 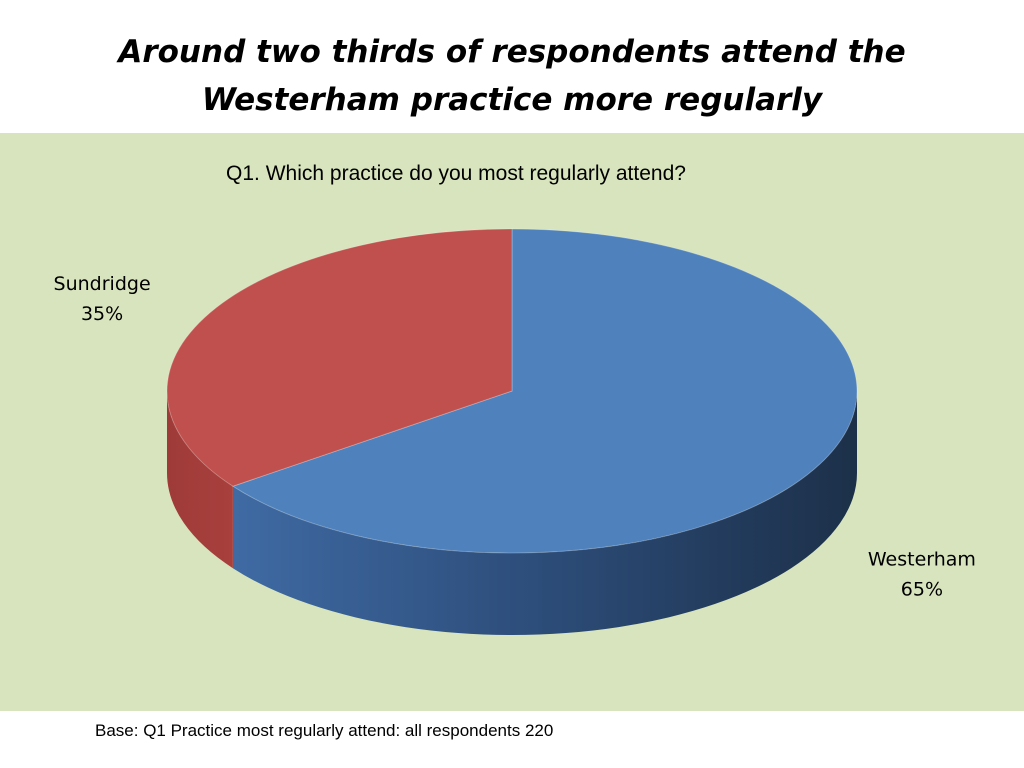 I want to click on pie-side-sundridge, so click(x=200, y=480).